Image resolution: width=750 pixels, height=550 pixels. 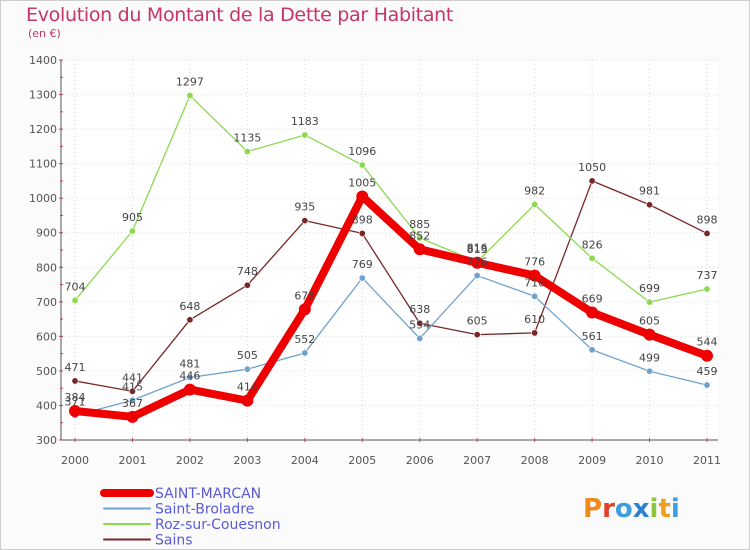 What do you see at coordinates (592, 299) in the screenshot?
I see `data-label: 669` at bounding box center [592, 299].